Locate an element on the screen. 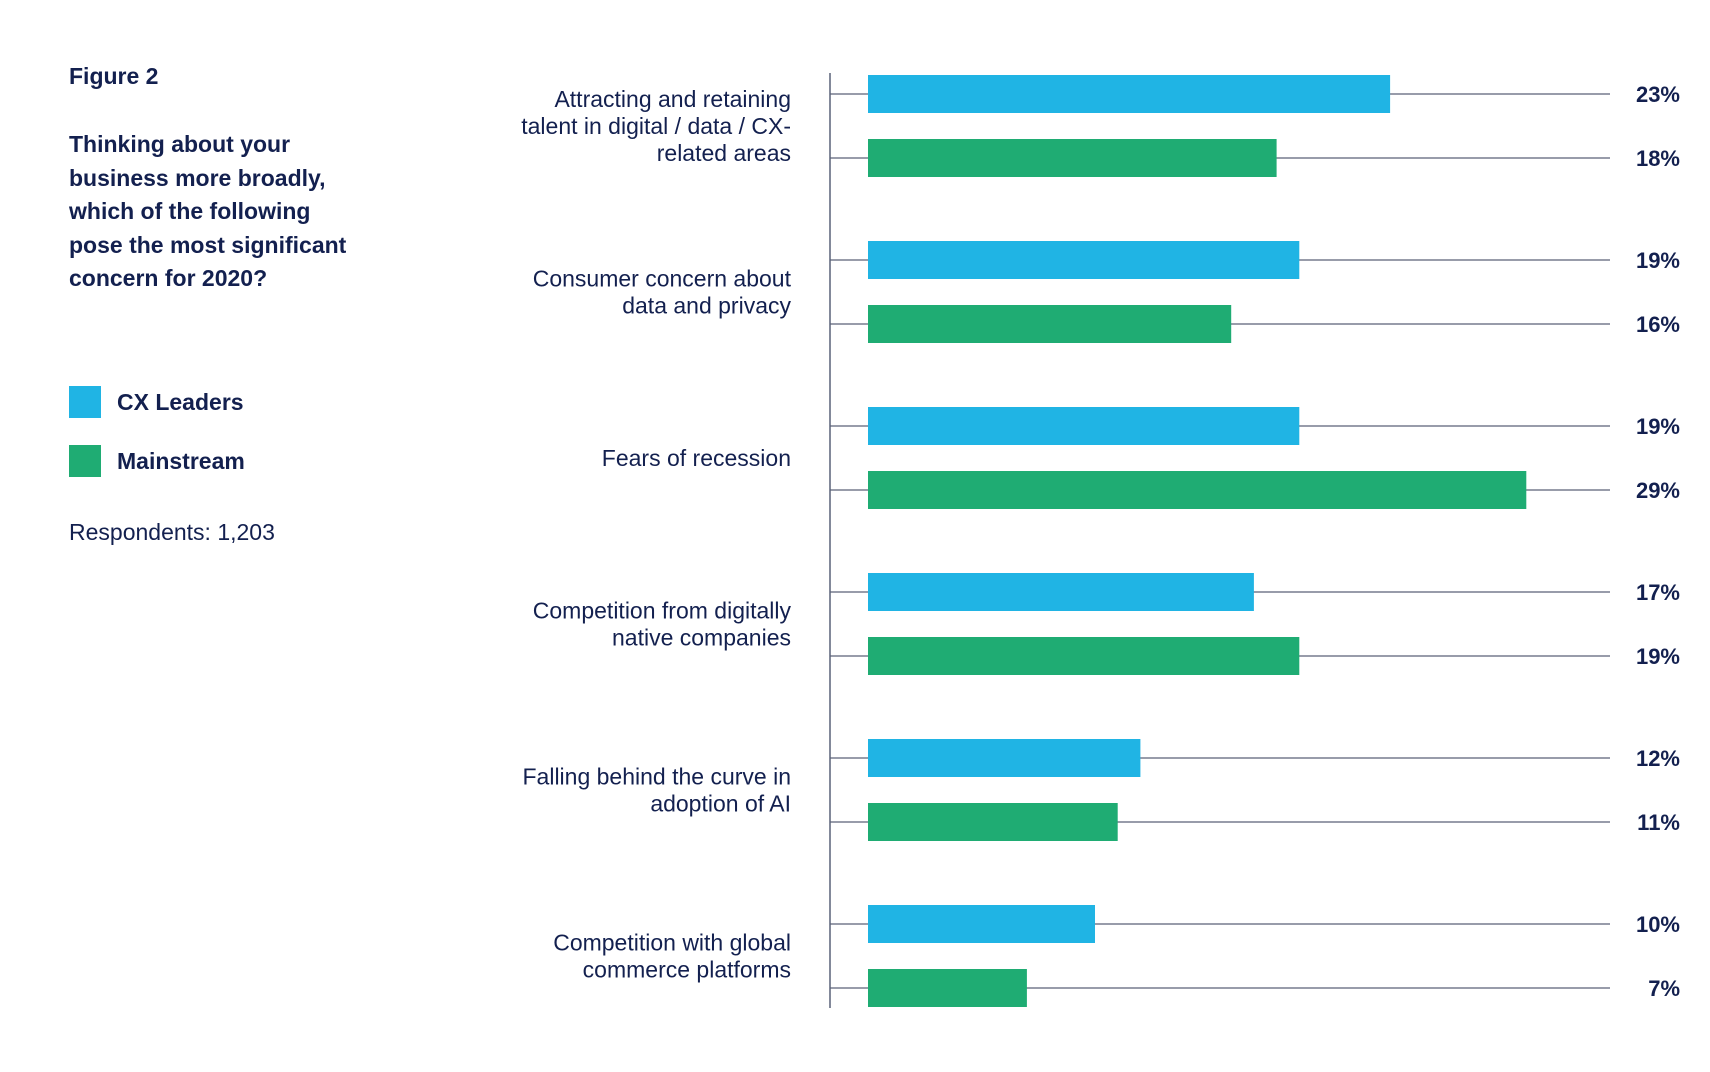  data-label: 17% is located at coordinates (1658, 592).